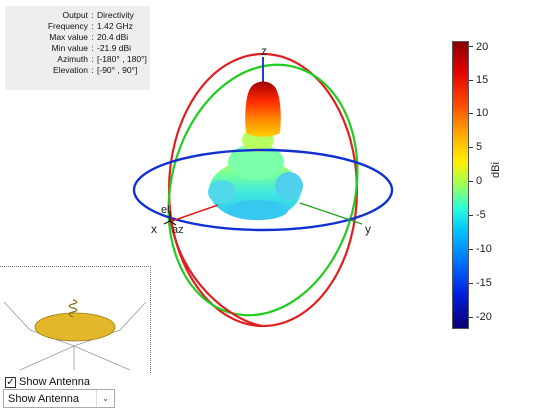 This screenshot has width=554, height=415. What do you see at coordinates (105, 398) in the screenshot?
I see `chevron-down-icon: ⌄` at bounding box center [105, 398].